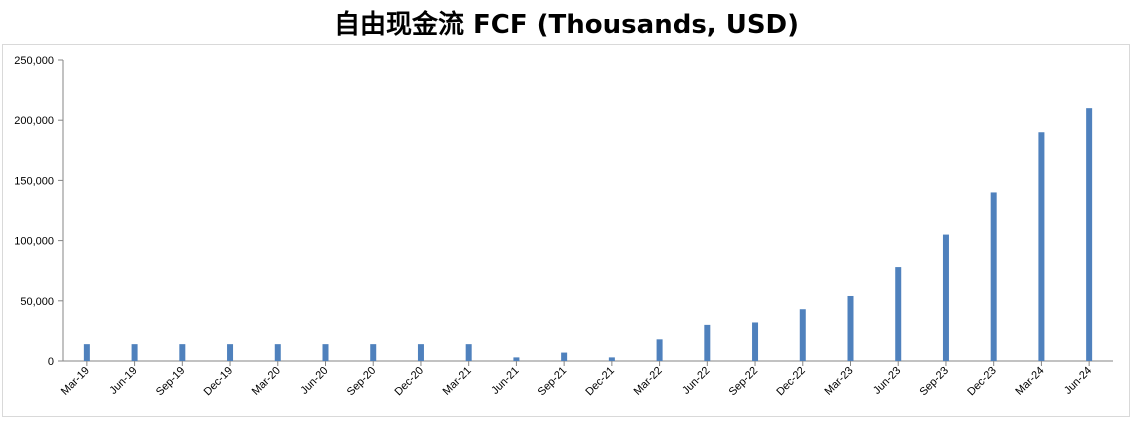 This screenshot has height=421, width=1133. What do you see at coordinates (934, 382) in the screenshot?
I see `x-tick-label: Sep-23` at bounding box center [934, 382].